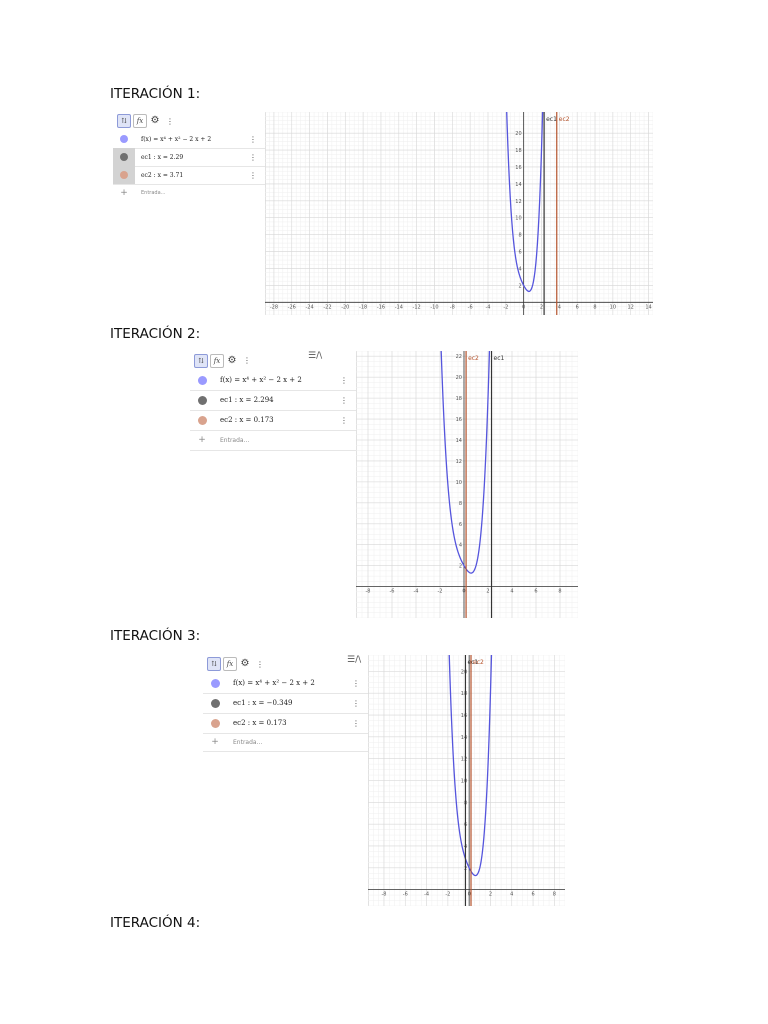  I want to click on x-tick-label: -10, so click(434, 307).